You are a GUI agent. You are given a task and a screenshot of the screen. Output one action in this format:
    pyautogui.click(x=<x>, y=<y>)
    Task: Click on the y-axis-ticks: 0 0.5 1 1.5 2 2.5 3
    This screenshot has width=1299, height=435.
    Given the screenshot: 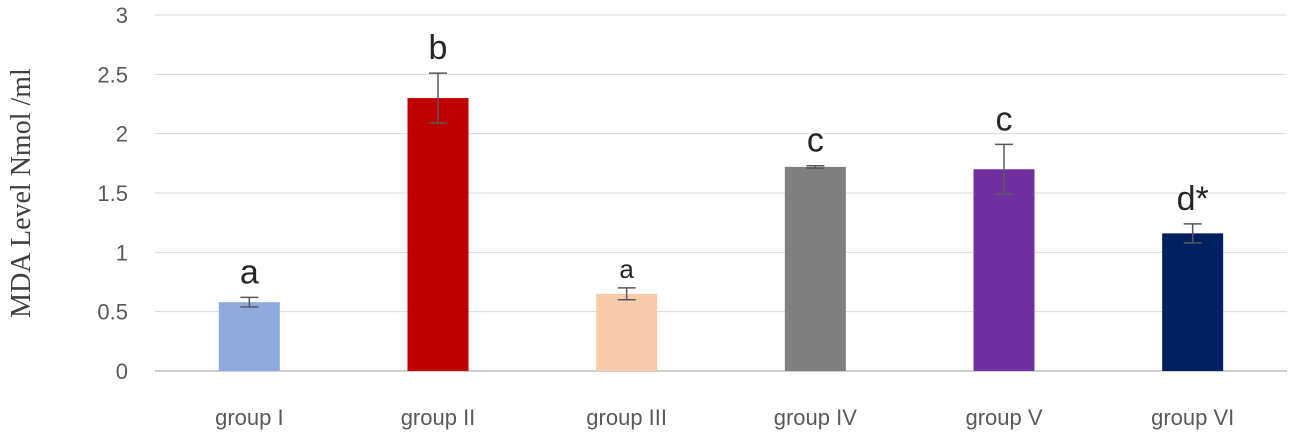 What is the action you would take?
    pyautogui.click(x=112, y=193)
    